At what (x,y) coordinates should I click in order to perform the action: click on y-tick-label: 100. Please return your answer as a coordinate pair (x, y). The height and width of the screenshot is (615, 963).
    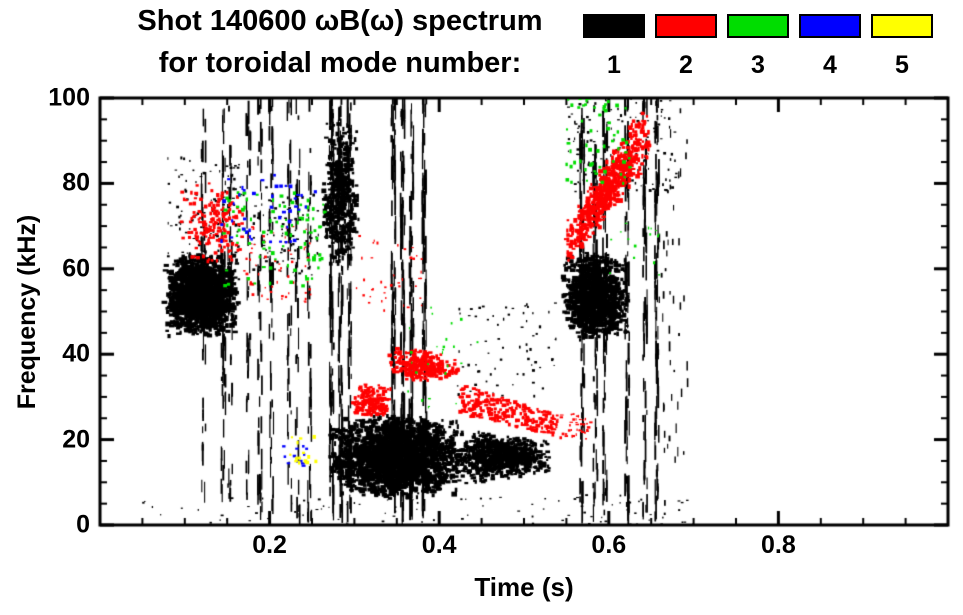
    Looking at the image, I should click on (69, 97).